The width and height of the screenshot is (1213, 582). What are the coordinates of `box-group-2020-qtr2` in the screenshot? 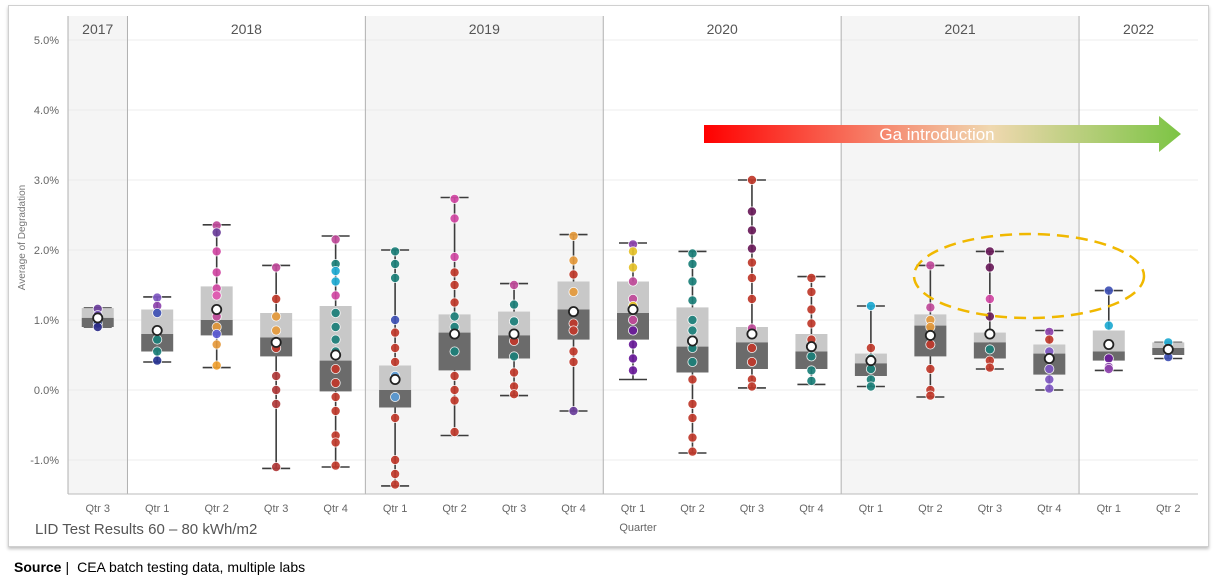 It's located at (692, 352).